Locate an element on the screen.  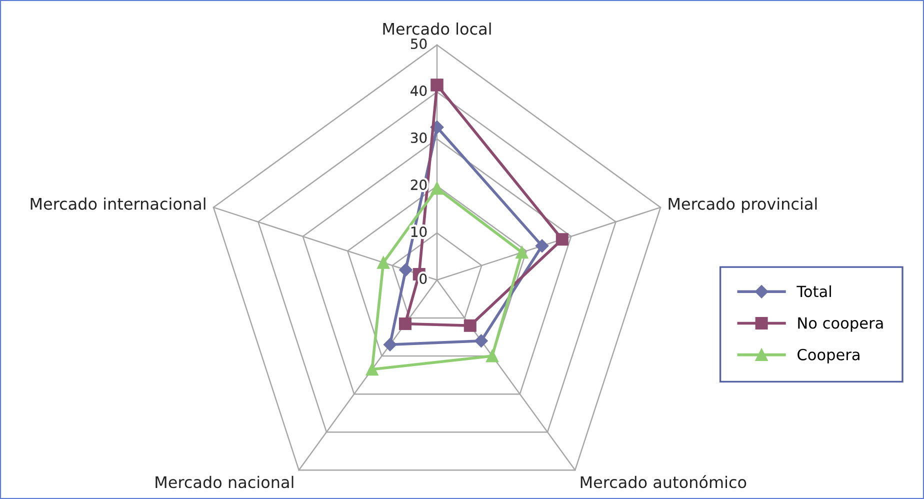
legend-label: Coopera is located at coordinates (829, 356).